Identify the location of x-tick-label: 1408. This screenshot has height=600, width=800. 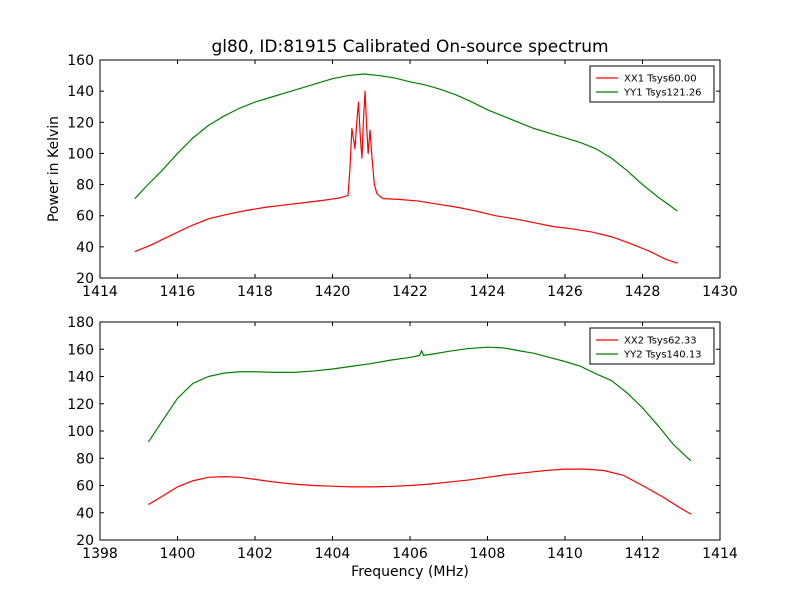
(488, 554).